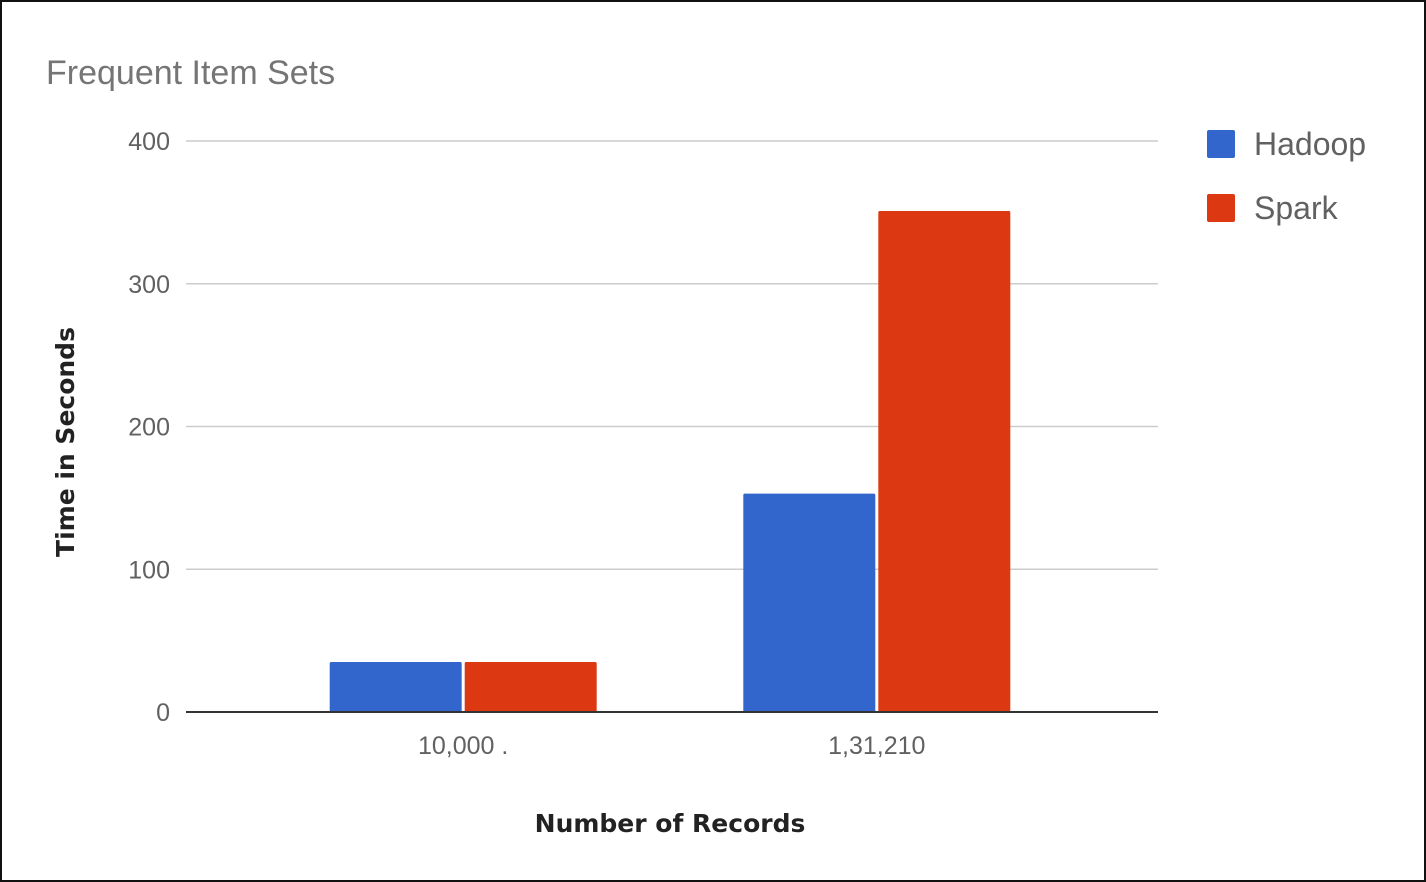 This screenshot has width=1426, height=882. I want to click on legend-swatch-hadoop, so click(1221, 144).